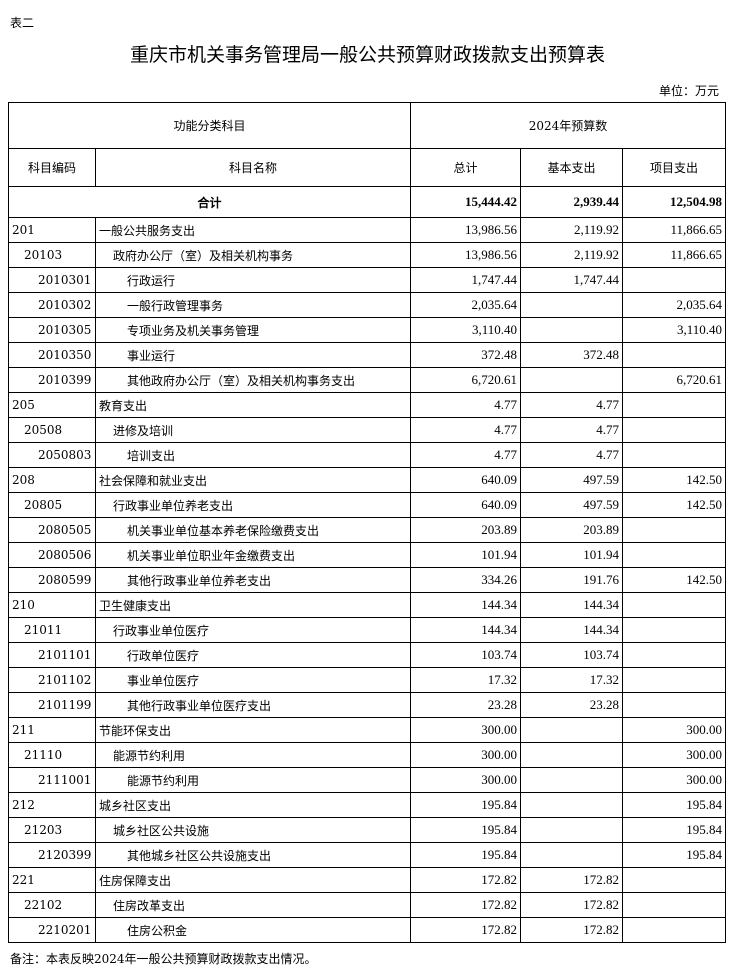 The height and width of the screenshot is (975, 735). Describe the element at coordinates (674, 255) in the screenshot. I see `cell-project: 11,866.65` at that location.